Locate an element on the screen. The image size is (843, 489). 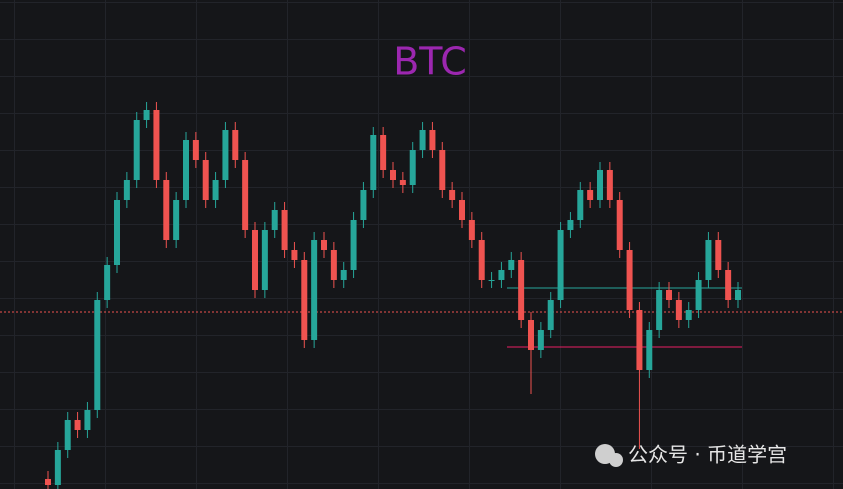
wechat-icon is located at coordinates (616, 460).